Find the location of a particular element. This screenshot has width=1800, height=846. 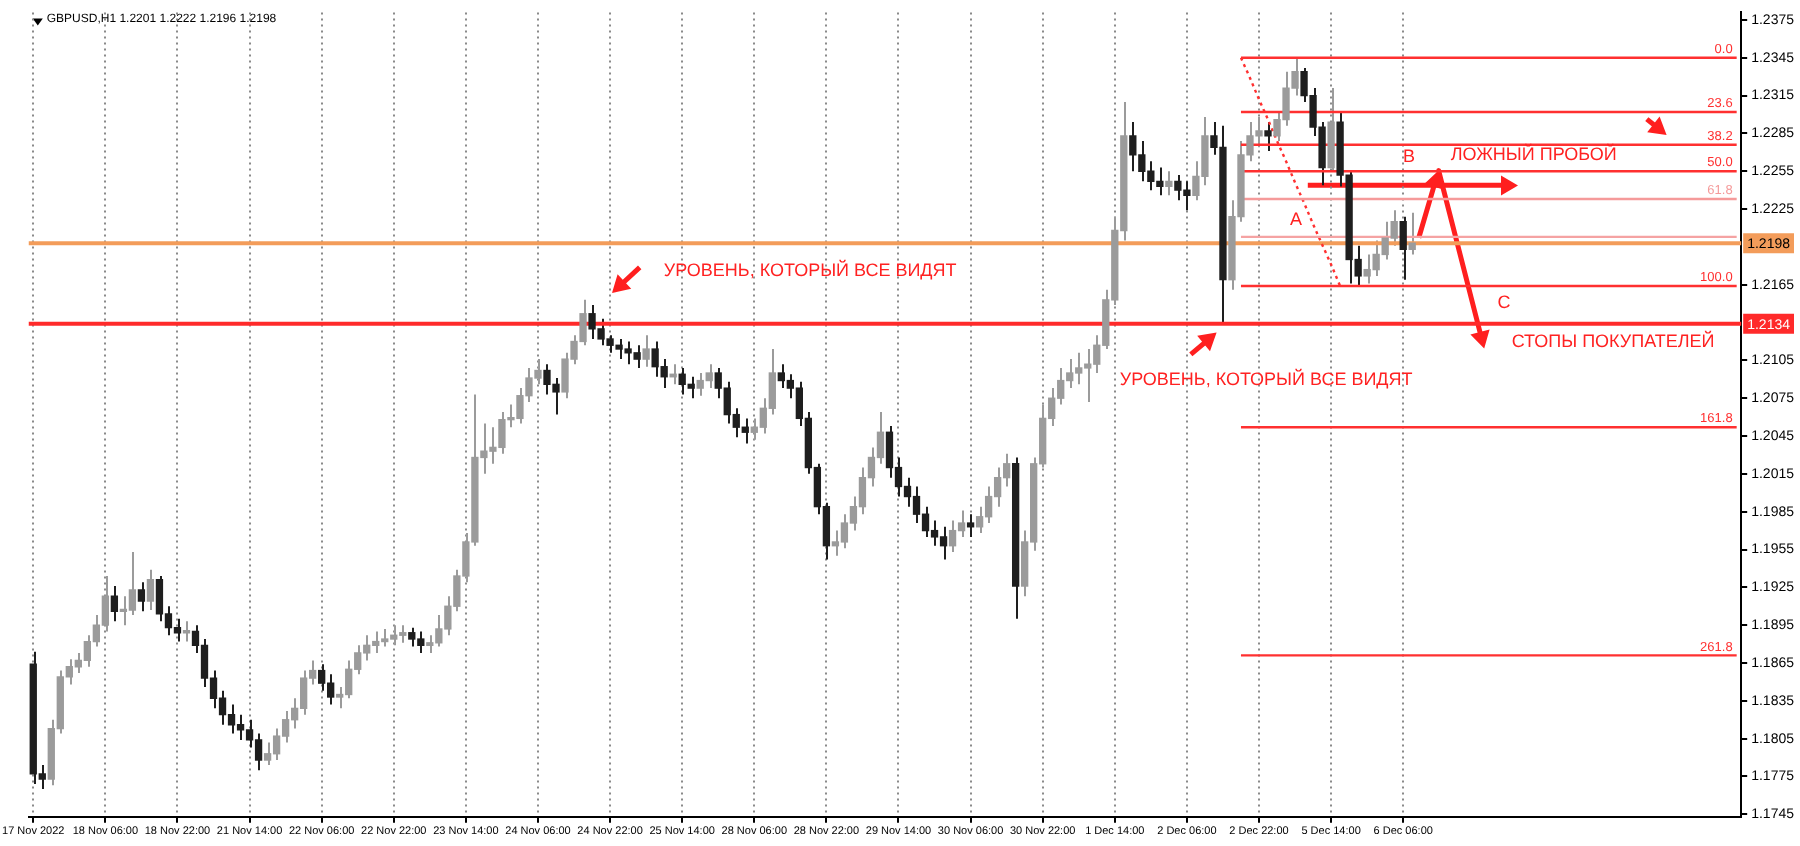

annotation: A is located at coordinates (1295, 218).